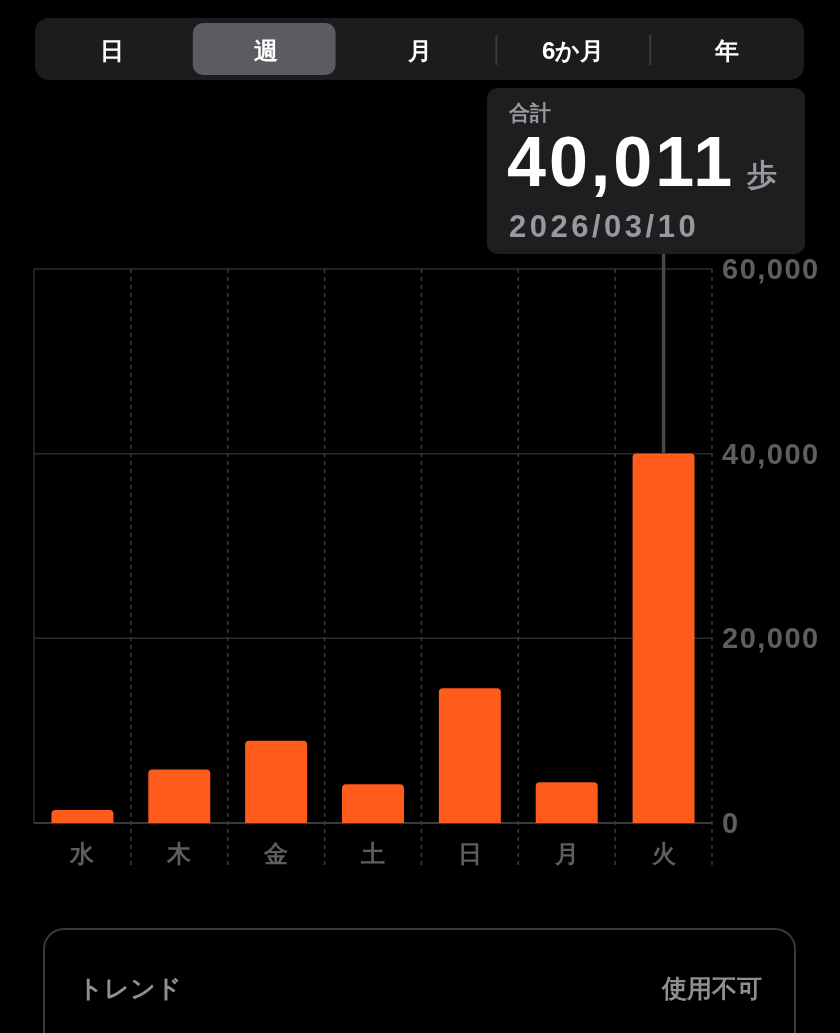  Describe the element at coordinates (771, 269) in the screenshot. I see `y-tick-label: 60,000` at that location.